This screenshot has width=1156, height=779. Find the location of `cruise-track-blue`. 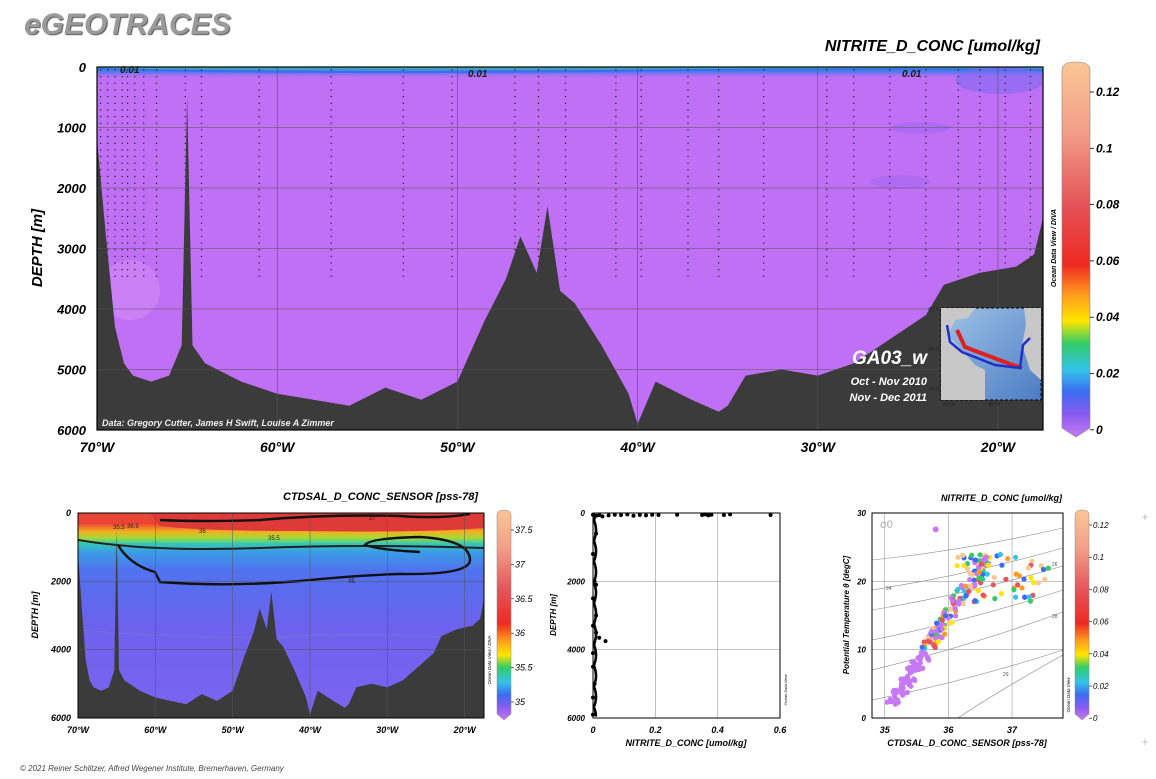

cruise-track-blue is located at coordinates (988, 347).